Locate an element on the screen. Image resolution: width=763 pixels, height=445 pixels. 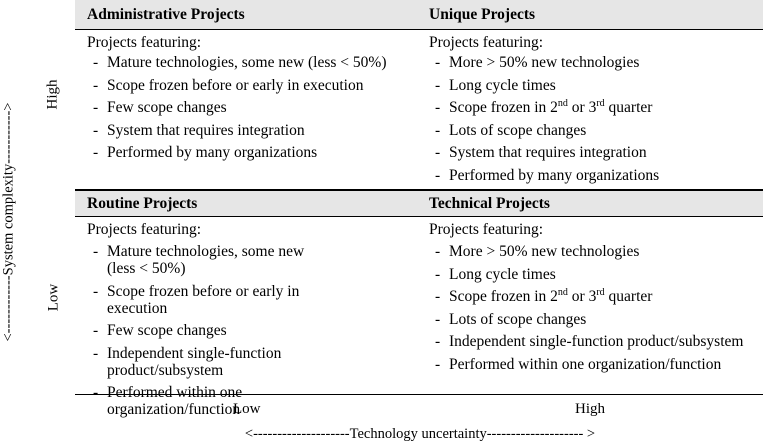
quadrant-title: Technical Projects is located at coordinates (489, 203).